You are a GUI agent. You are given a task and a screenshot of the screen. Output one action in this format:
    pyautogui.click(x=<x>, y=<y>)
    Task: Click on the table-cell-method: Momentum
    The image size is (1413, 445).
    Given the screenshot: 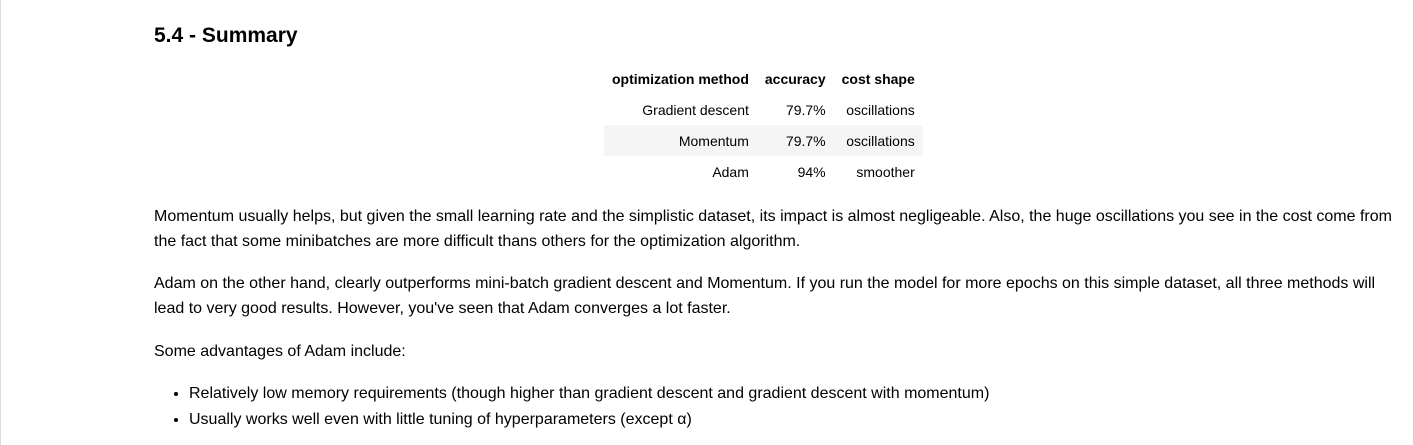 What is the action you would take?
    pyautogui.click(x=680, y=140)
    